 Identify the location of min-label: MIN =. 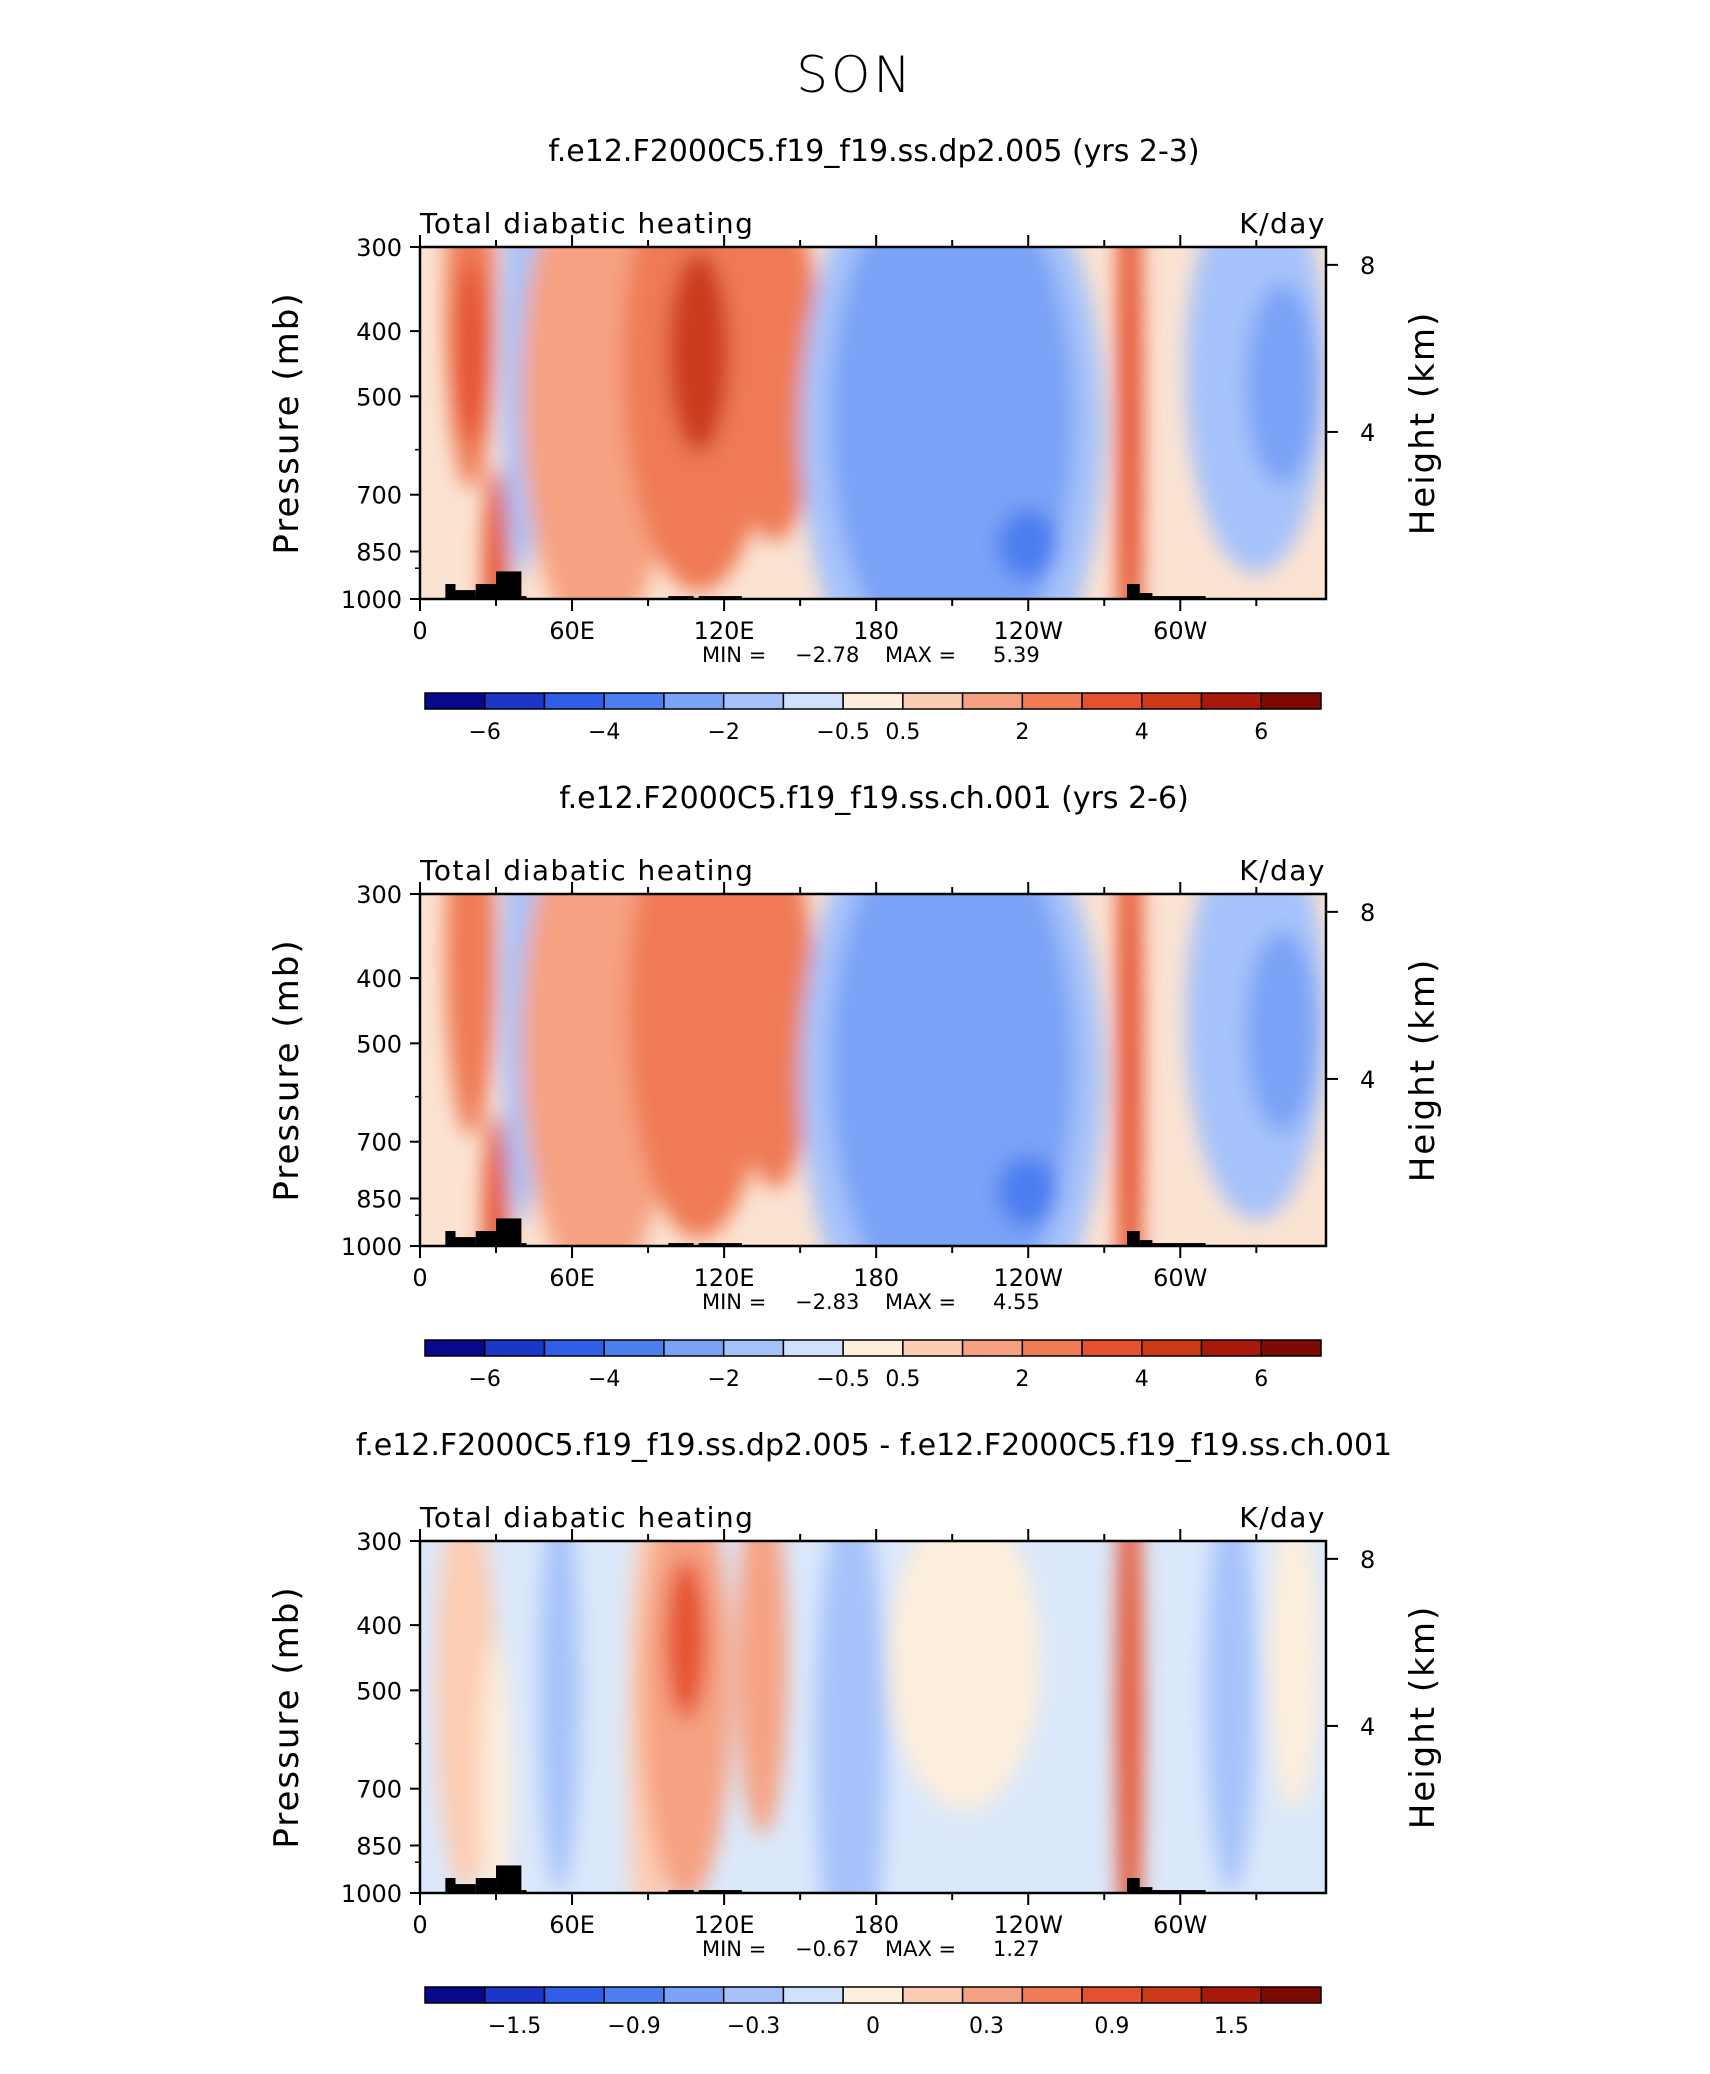
(734, 655).